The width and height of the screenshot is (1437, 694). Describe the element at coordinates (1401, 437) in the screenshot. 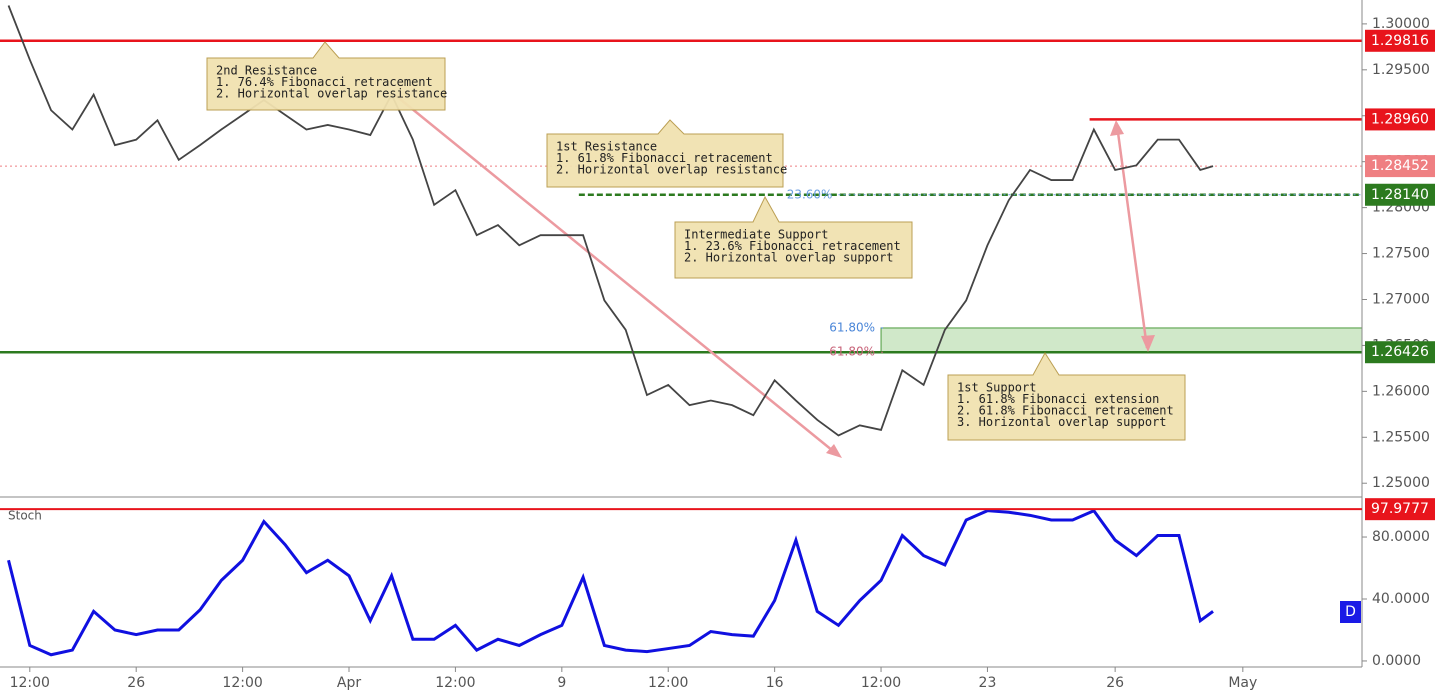

I see `y-tick-label: 1.25500` at that location.